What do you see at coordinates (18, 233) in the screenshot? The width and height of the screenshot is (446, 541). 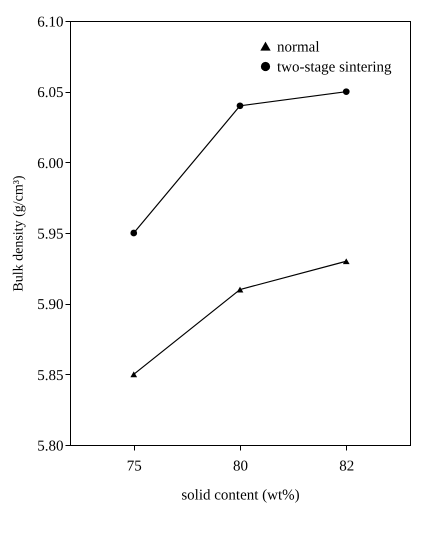 I see `y-axis-title: Bulk density (g/cm³)` at bounding box center [18, 233].